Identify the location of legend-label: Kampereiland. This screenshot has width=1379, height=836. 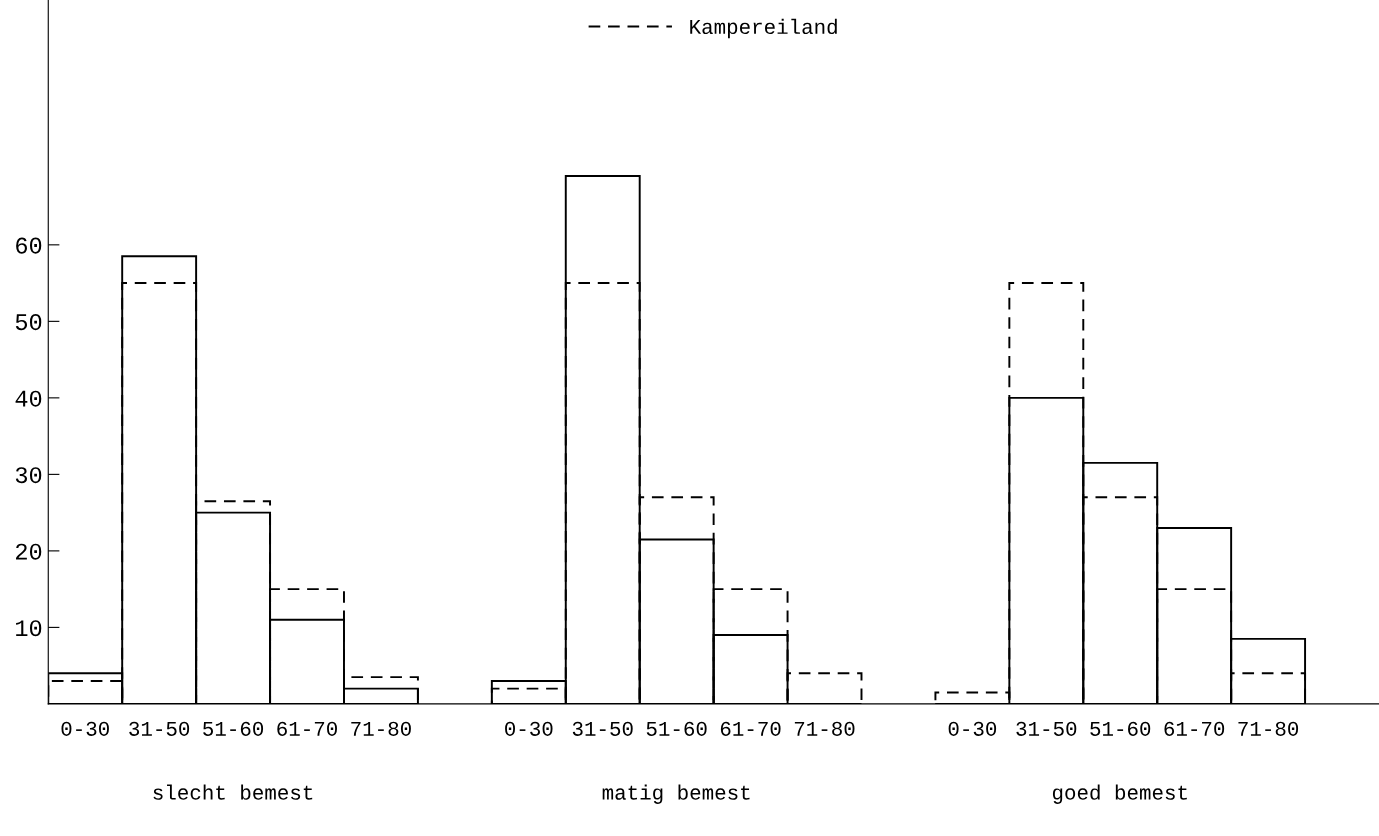
(763, 28).